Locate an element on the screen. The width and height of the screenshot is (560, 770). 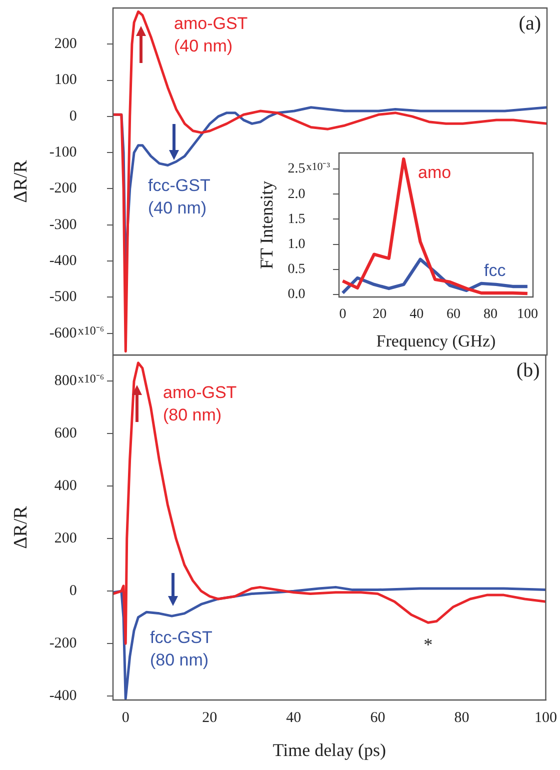
y-tick-label: 0.0 is located at coordinates (297, 294).